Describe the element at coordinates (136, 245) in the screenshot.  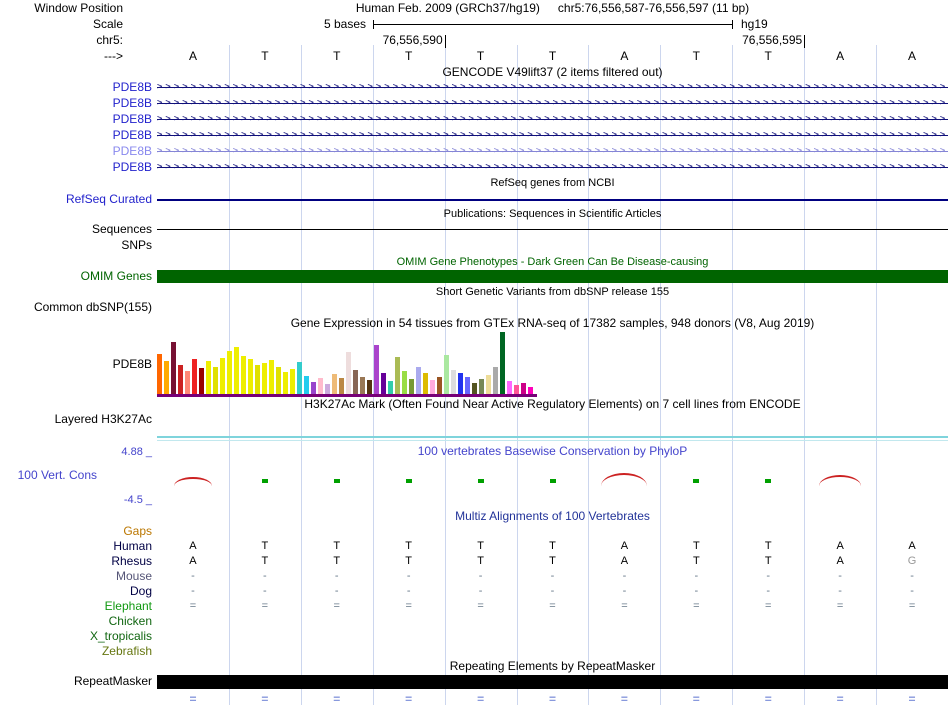
I see `snps-label: SNPs` at that location.